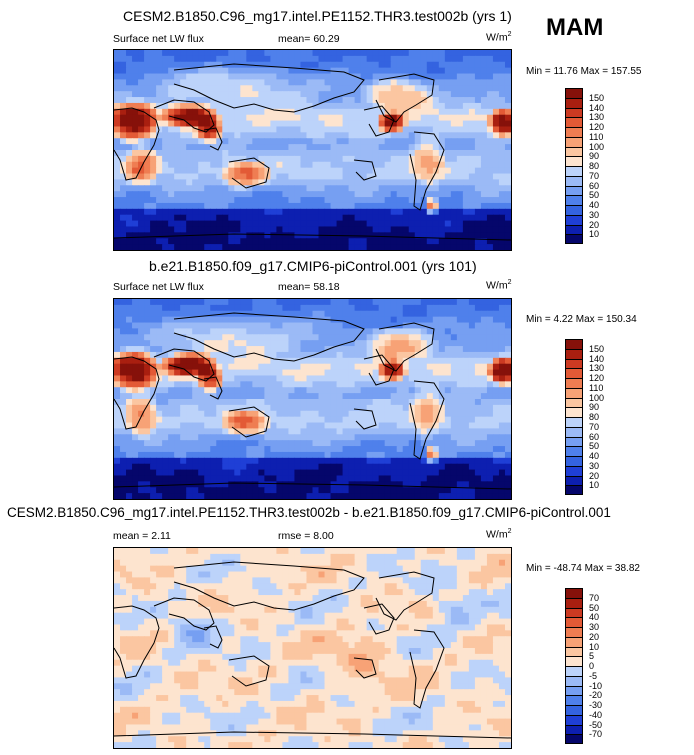 This screenshot has height=755, width=694. I want to click on colorbar-tick-label: 20, so click(594, 475).